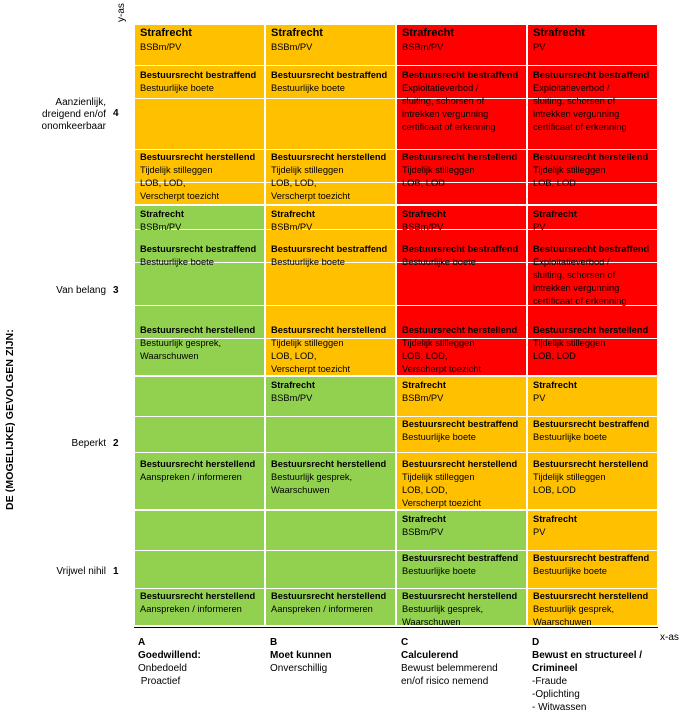 The height and width of the screenshot is (714, 688). I want to click on x-axis-label: x-as, so click(669, 637).